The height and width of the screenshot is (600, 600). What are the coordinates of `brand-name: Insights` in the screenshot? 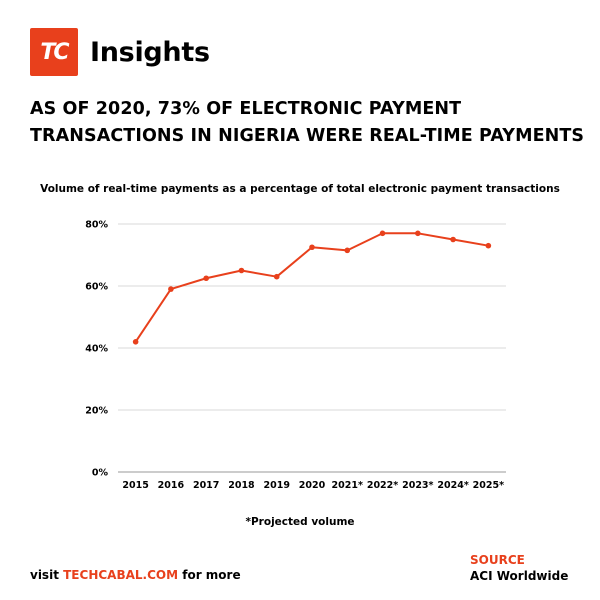 It's located at (150, 52).